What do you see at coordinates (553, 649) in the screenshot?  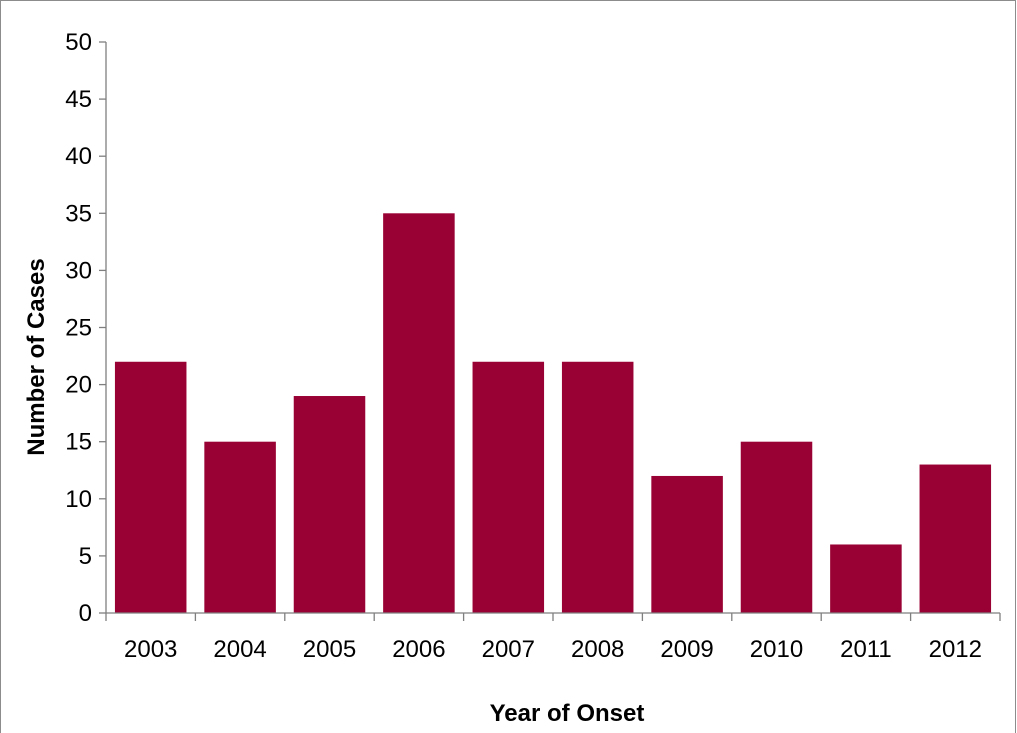 I see `x-axis-tick-labels: 2003 2004 2005 2006 2007 2008 2009 2010 2011 2012` at bounding box center [553, 649].